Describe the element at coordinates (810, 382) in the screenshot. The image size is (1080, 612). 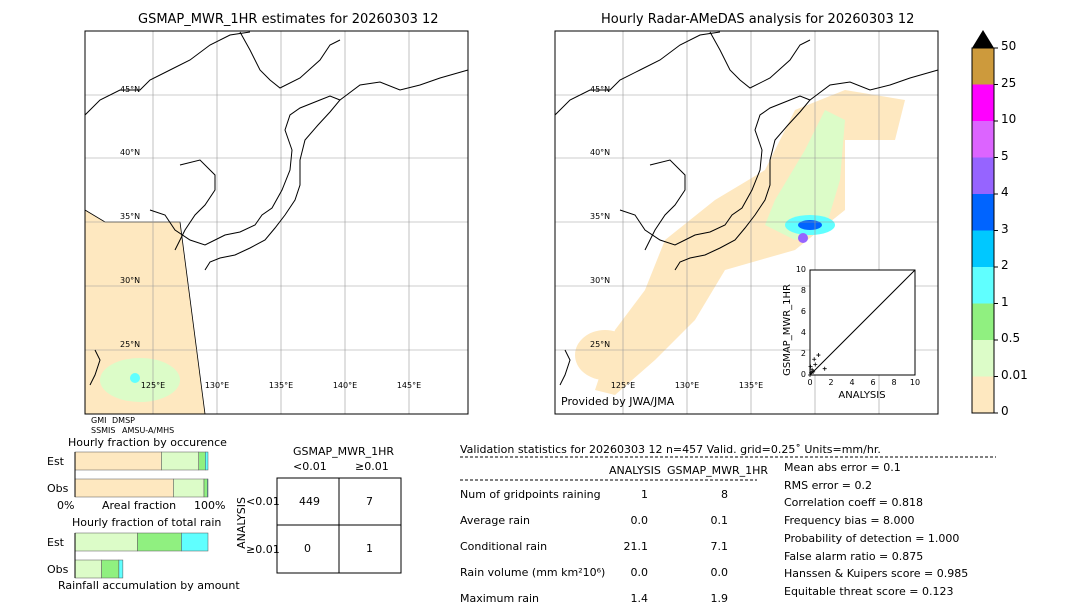
I see `x-tick-label: 0` at that location.